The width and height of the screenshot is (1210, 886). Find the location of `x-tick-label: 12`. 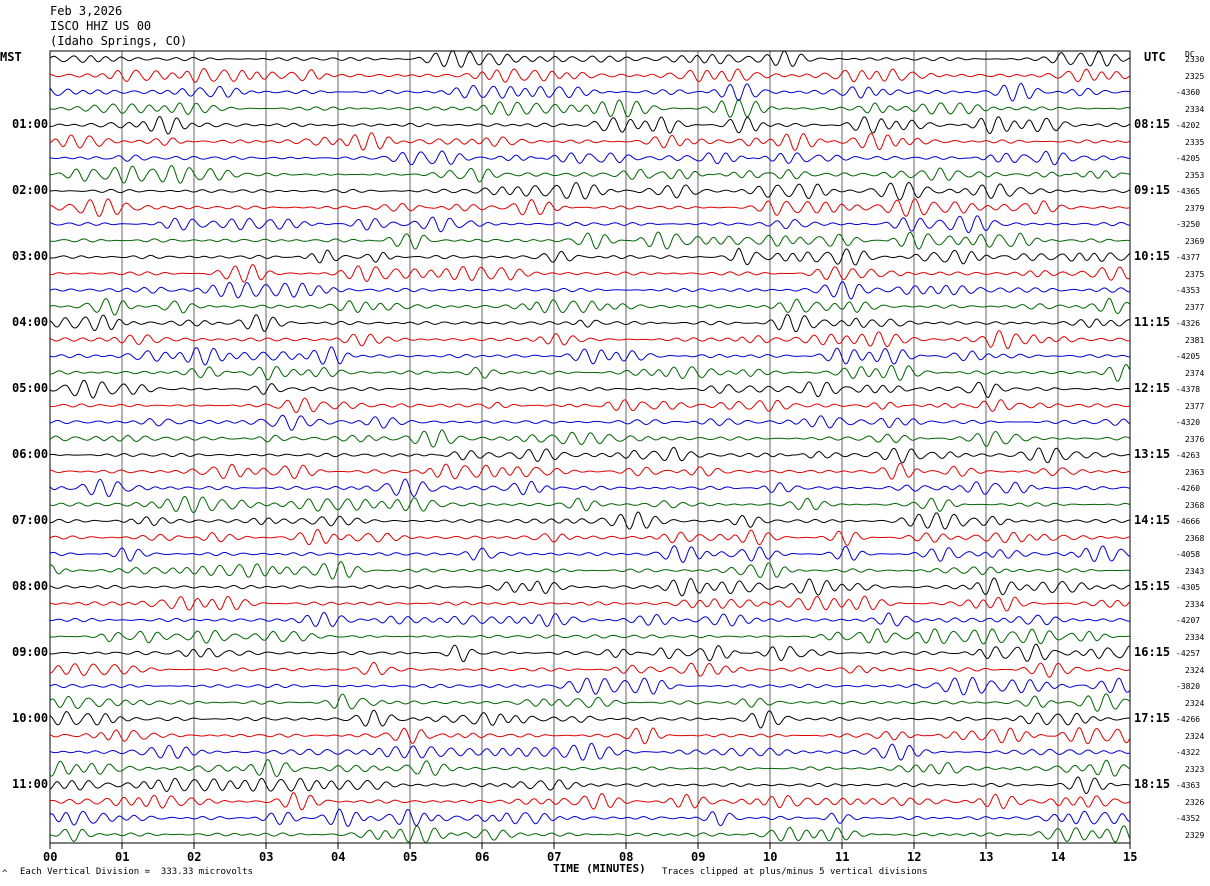

x-tick-label: 12 is located at coordinates (914, 857).